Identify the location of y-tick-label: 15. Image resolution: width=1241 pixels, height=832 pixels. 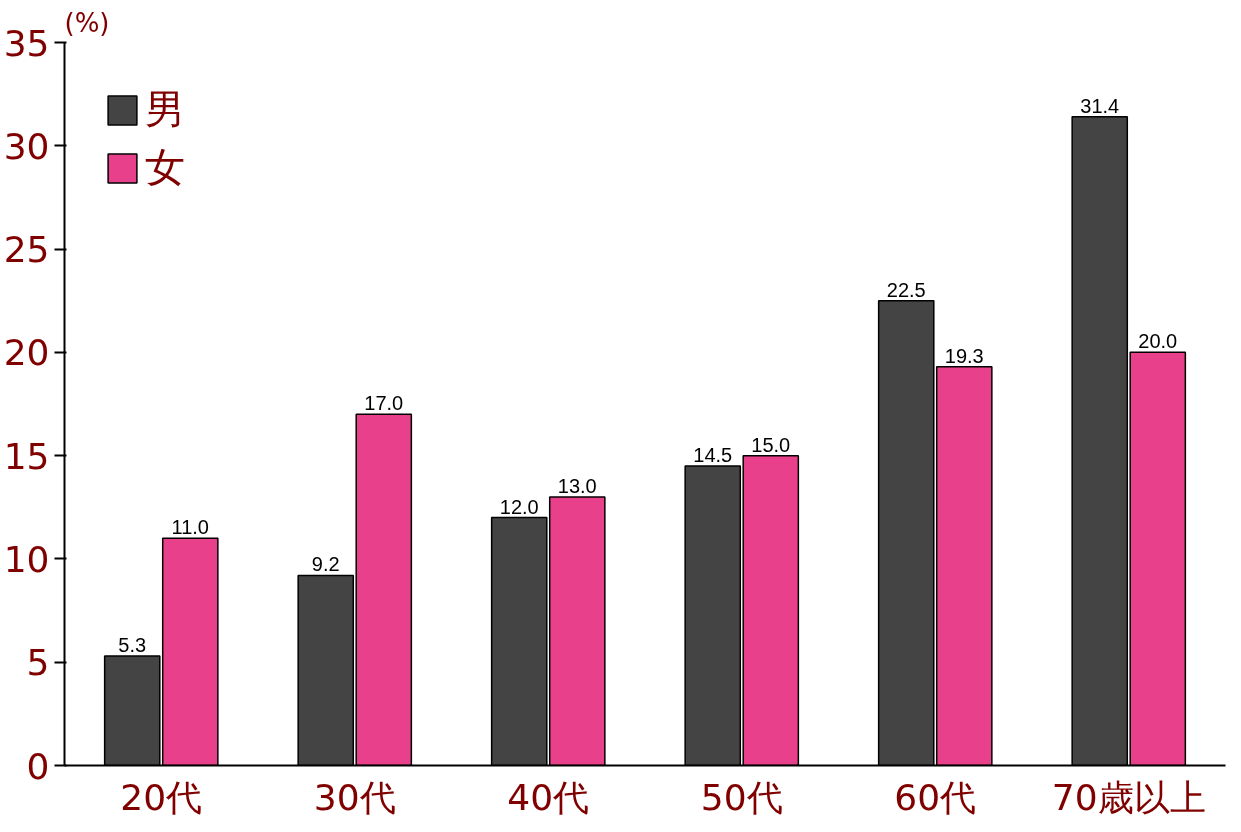
(26, 456).